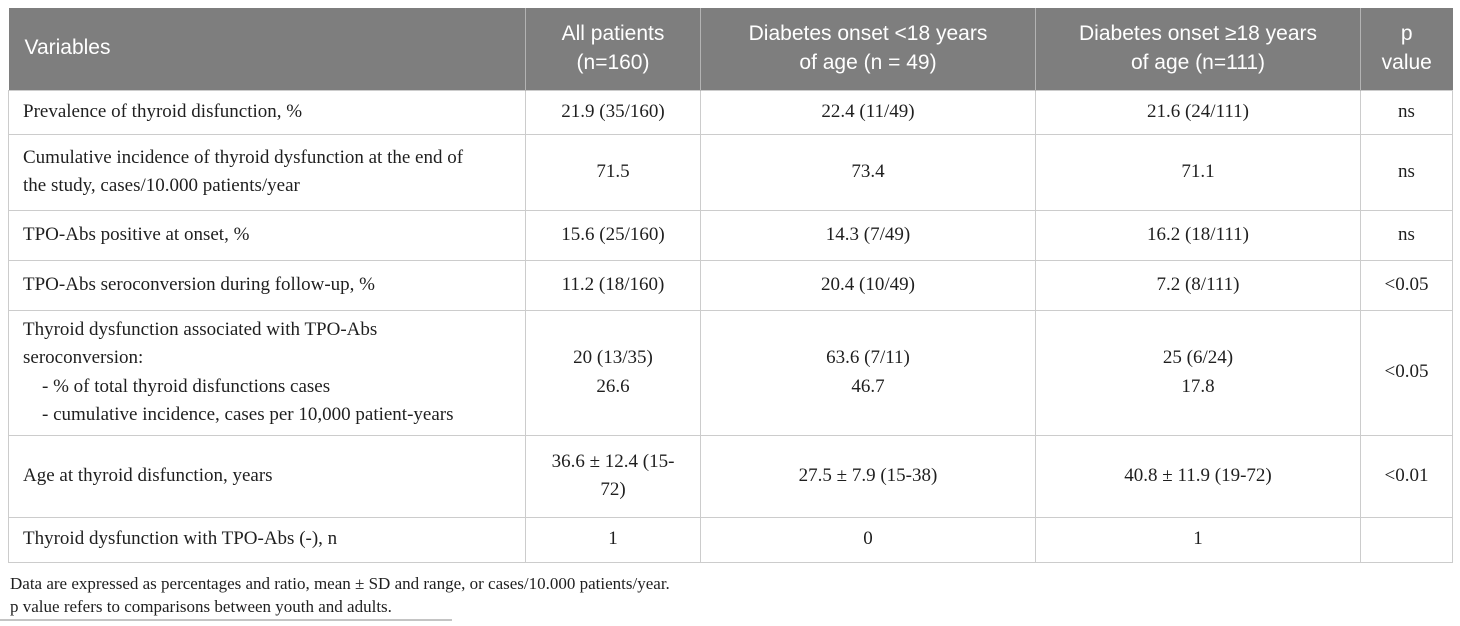 This screenshot has height=626, width=1460. What do you see at coordinates (868, 112) in the screenshot?
I see `onset-lt18-cell: 22.4 (11/49)` at bounding box center [868, 112].